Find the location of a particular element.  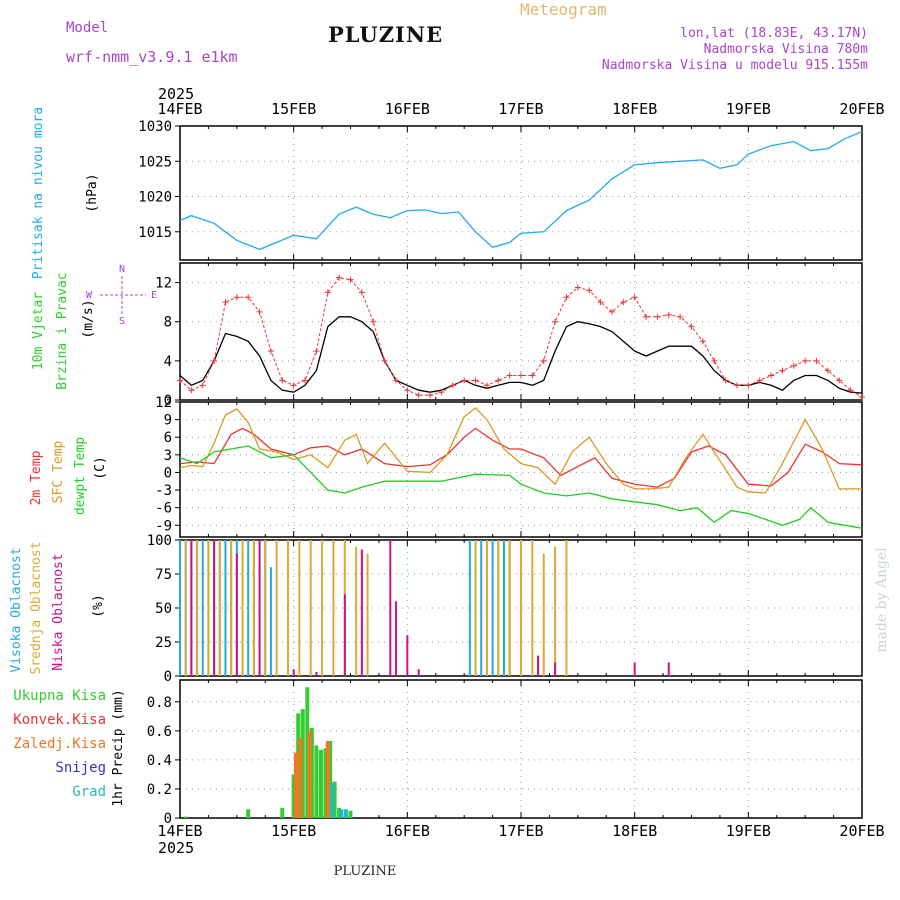

date-tick-top: 19FEB is located at coordinates (748, 109).